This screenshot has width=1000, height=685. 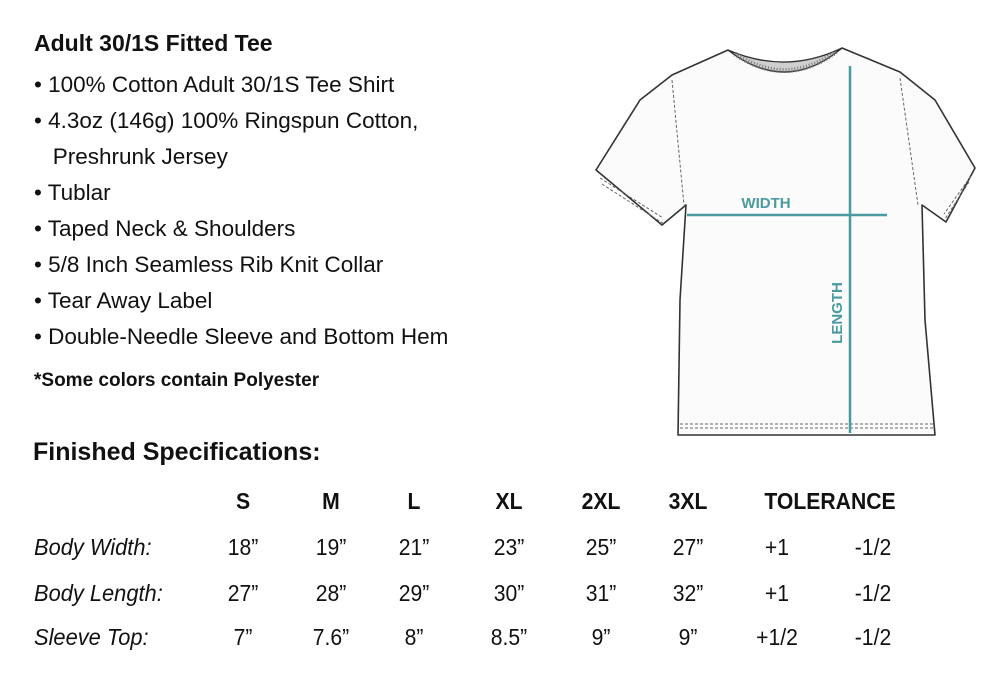 I want to click on table-cell: 19”, so click(x=331, y=547).